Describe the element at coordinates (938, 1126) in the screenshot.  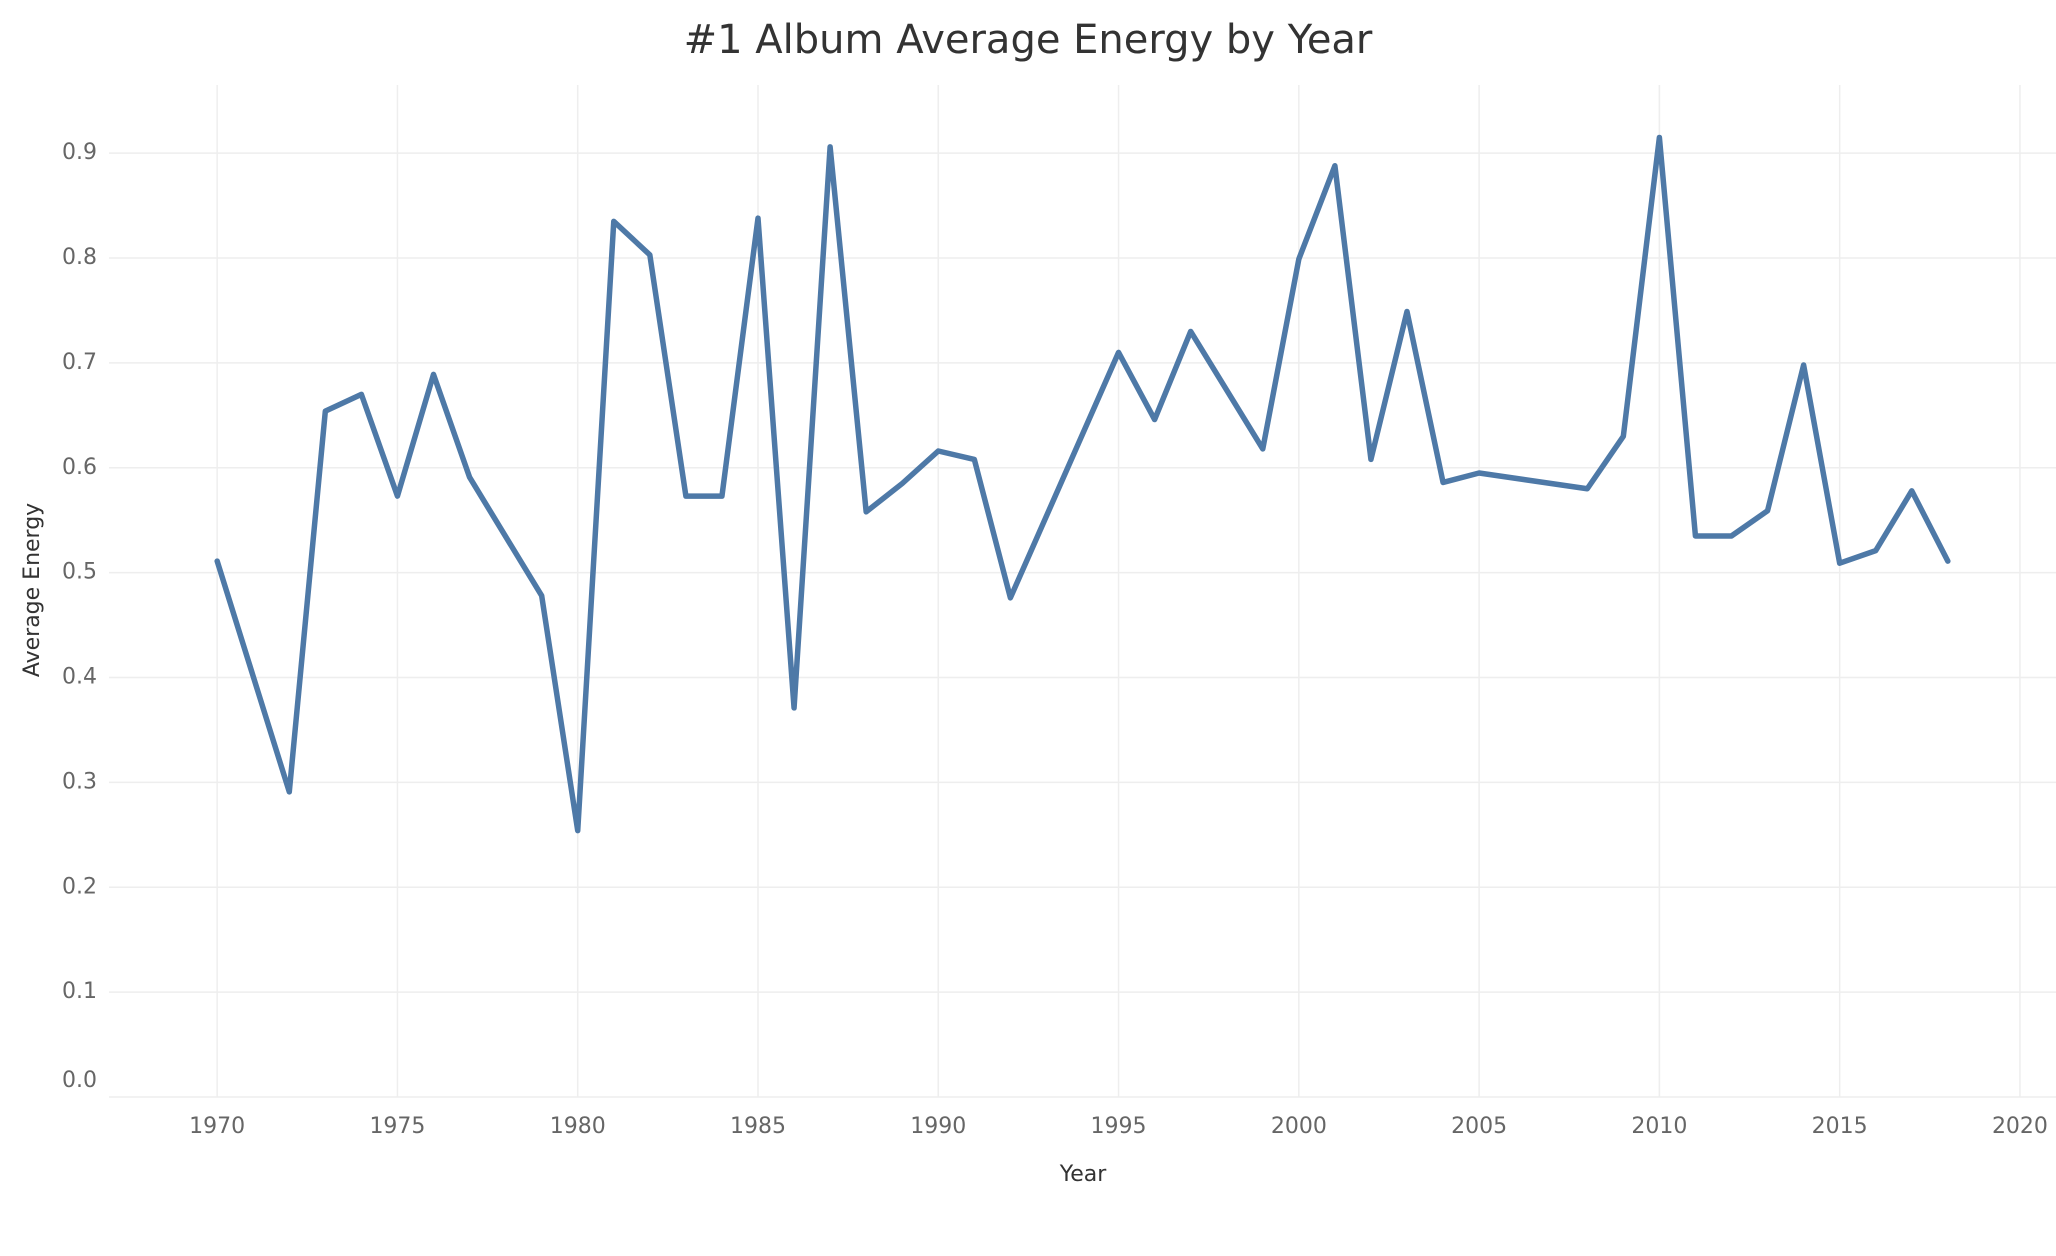
I see `x-tick-label: 1990` at that location.